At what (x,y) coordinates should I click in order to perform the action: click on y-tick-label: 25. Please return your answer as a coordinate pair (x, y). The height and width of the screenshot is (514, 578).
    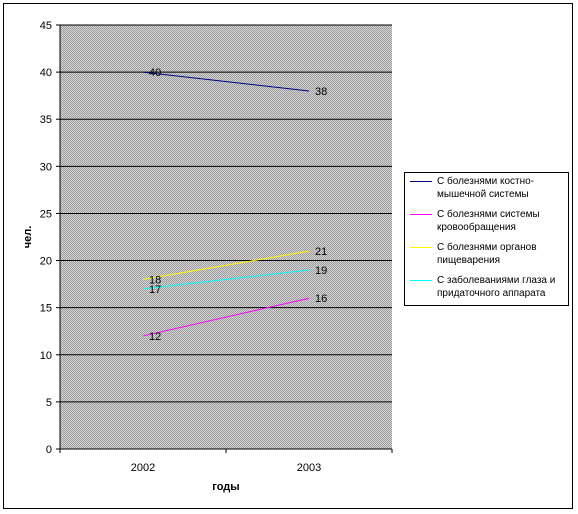
    Looking at the image, I should click on (46, 214).